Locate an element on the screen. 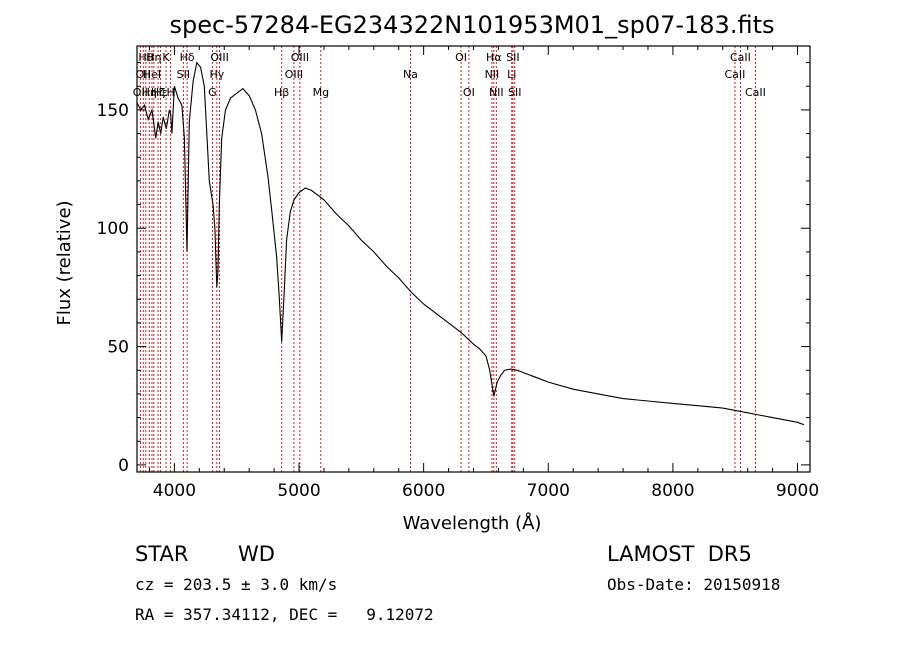  marker-label-28: CaII is located at coordinates (735, 74).